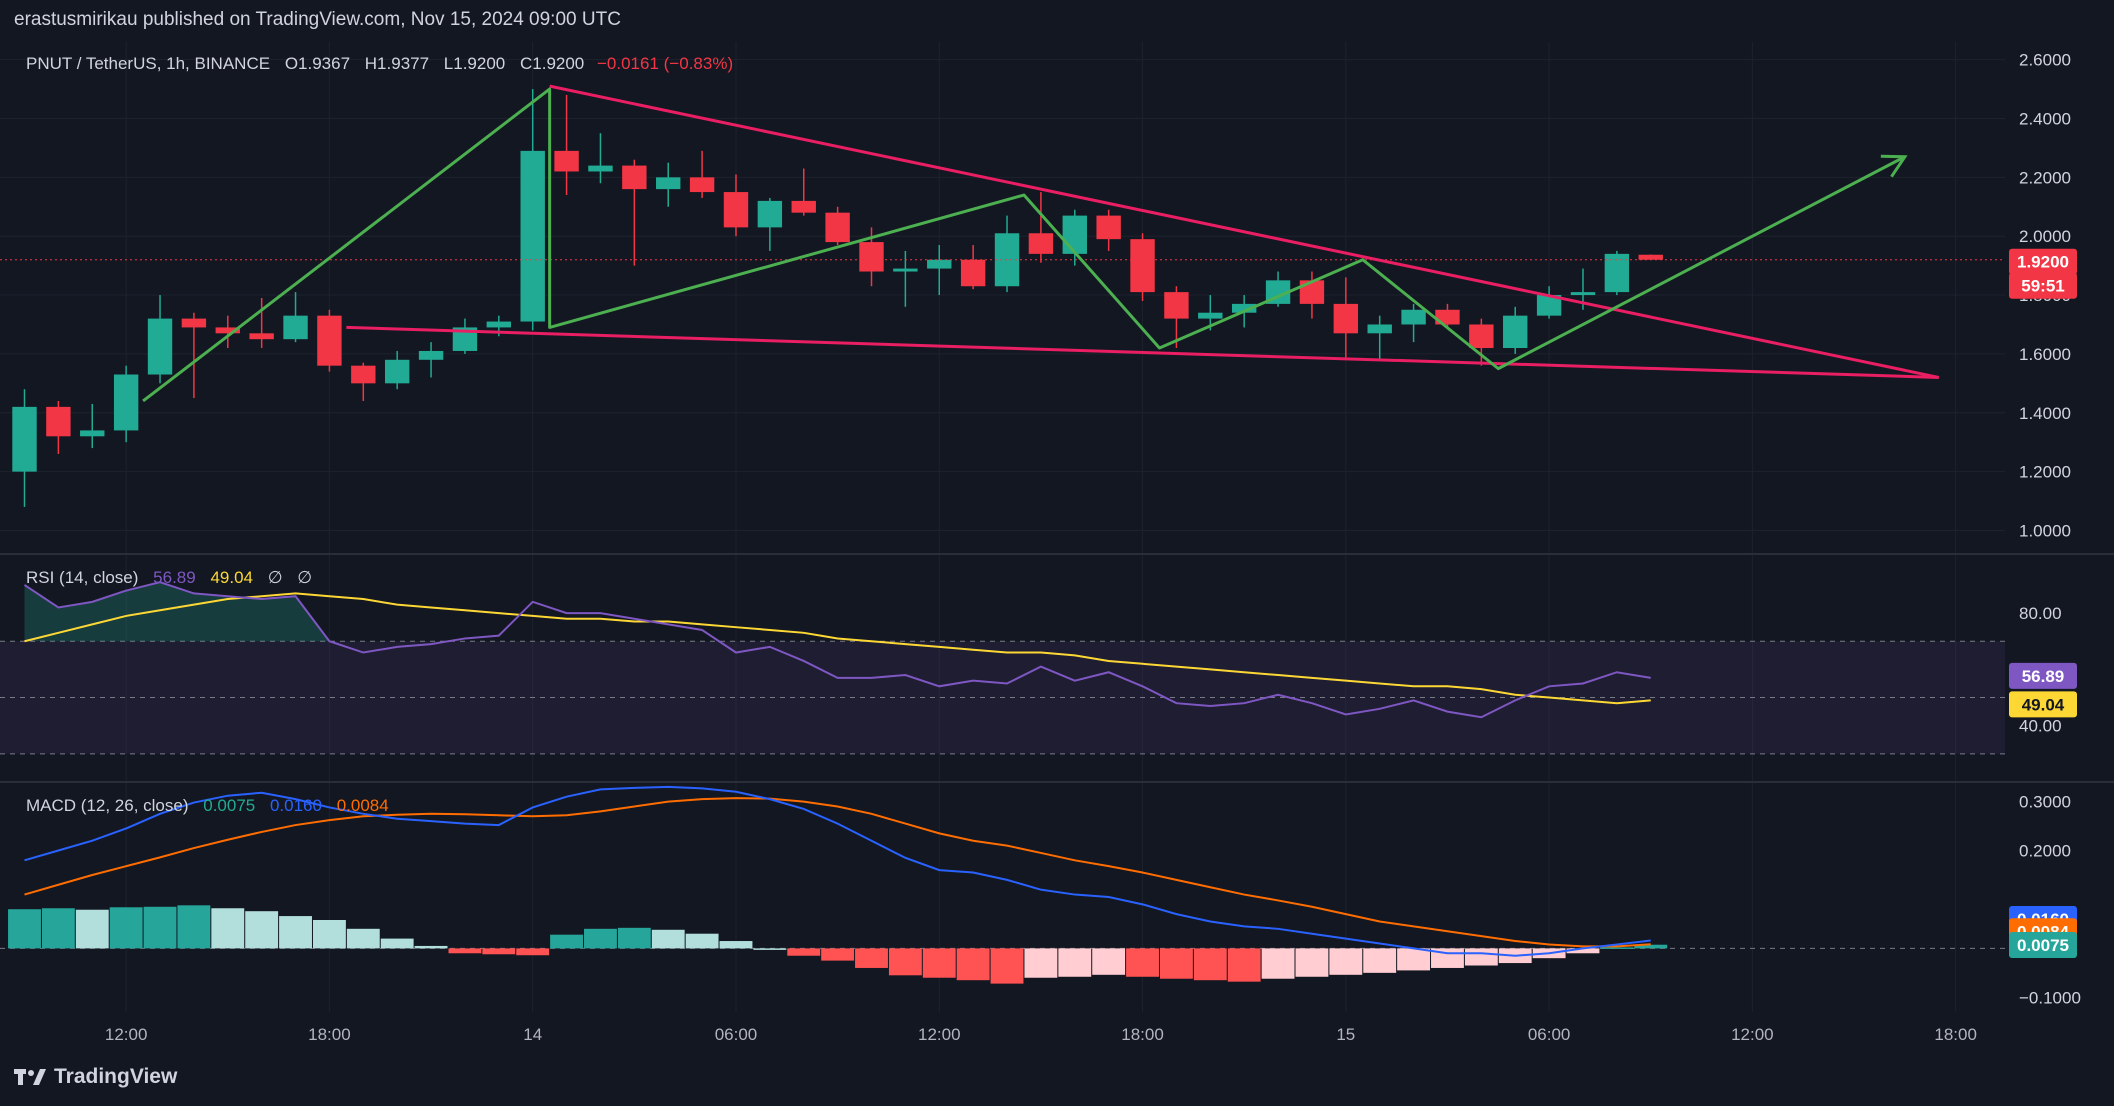  What do you see at coordinates (107, 805) in the screenshot?
I see `macd-label: MACD (12, 26, close)` at bounding box center [107, 805].